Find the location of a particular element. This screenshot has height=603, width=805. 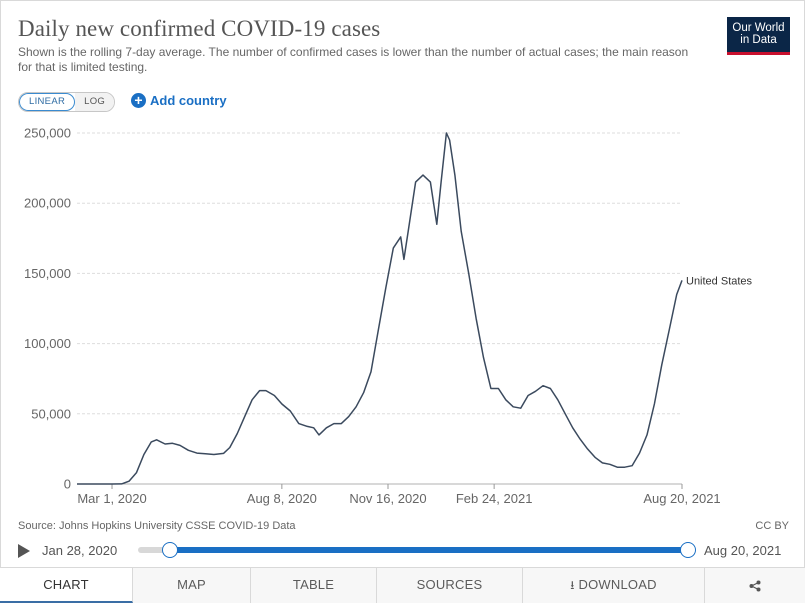

license-link: CC BY is located at coordinates (772, 526).